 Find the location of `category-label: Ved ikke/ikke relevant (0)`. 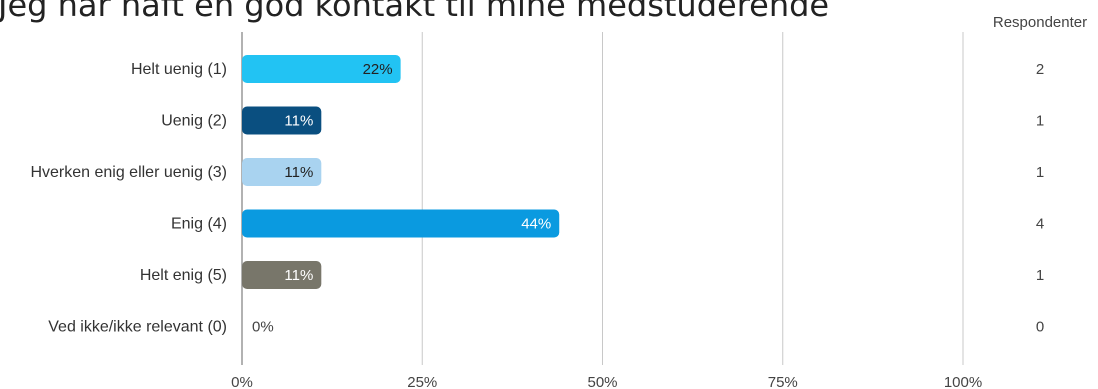

category-label: Ved ikke/ikke relevant (0) is located at coordinates (137, 327).